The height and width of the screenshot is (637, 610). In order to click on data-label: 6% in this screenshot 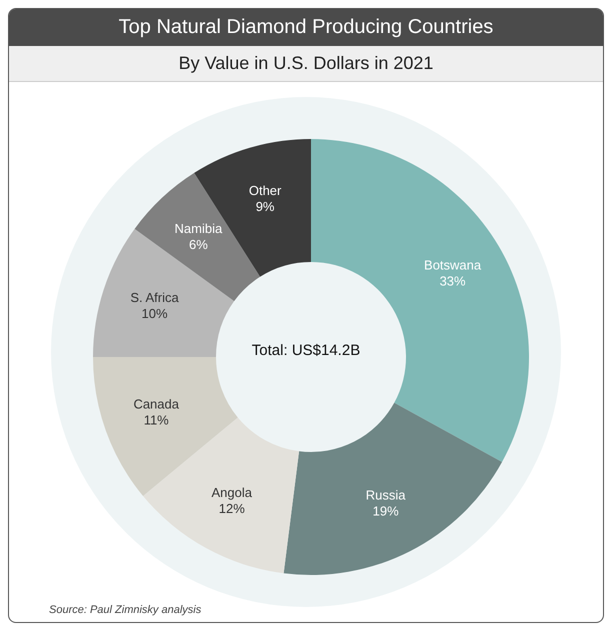, I will do `click(198, 244)`.